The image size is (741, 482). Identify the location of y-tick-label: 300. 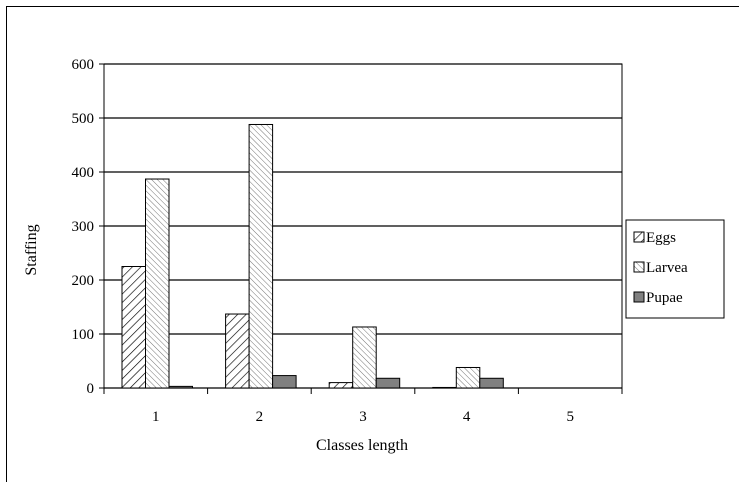
(83, 227).